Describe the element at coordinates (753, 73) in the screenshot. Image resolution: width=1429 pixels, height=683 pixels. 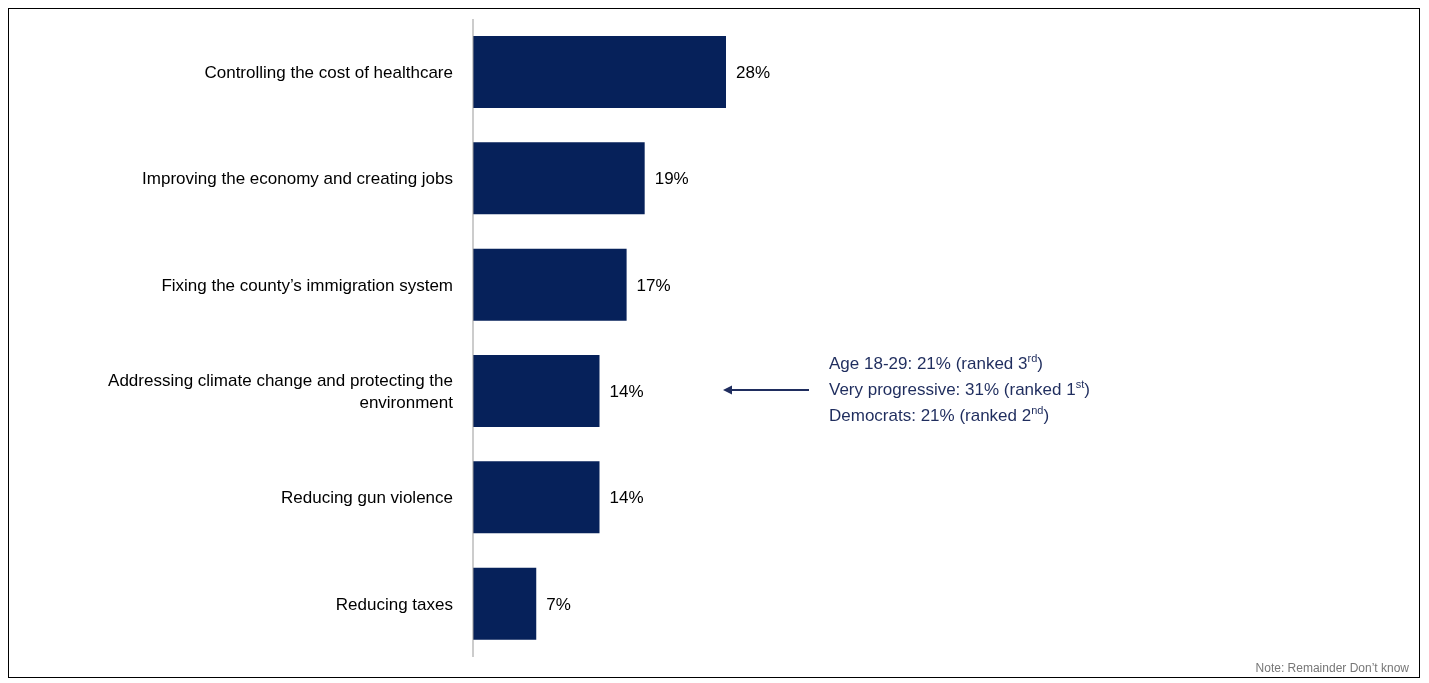
I see `data-label: 28%` at that location.